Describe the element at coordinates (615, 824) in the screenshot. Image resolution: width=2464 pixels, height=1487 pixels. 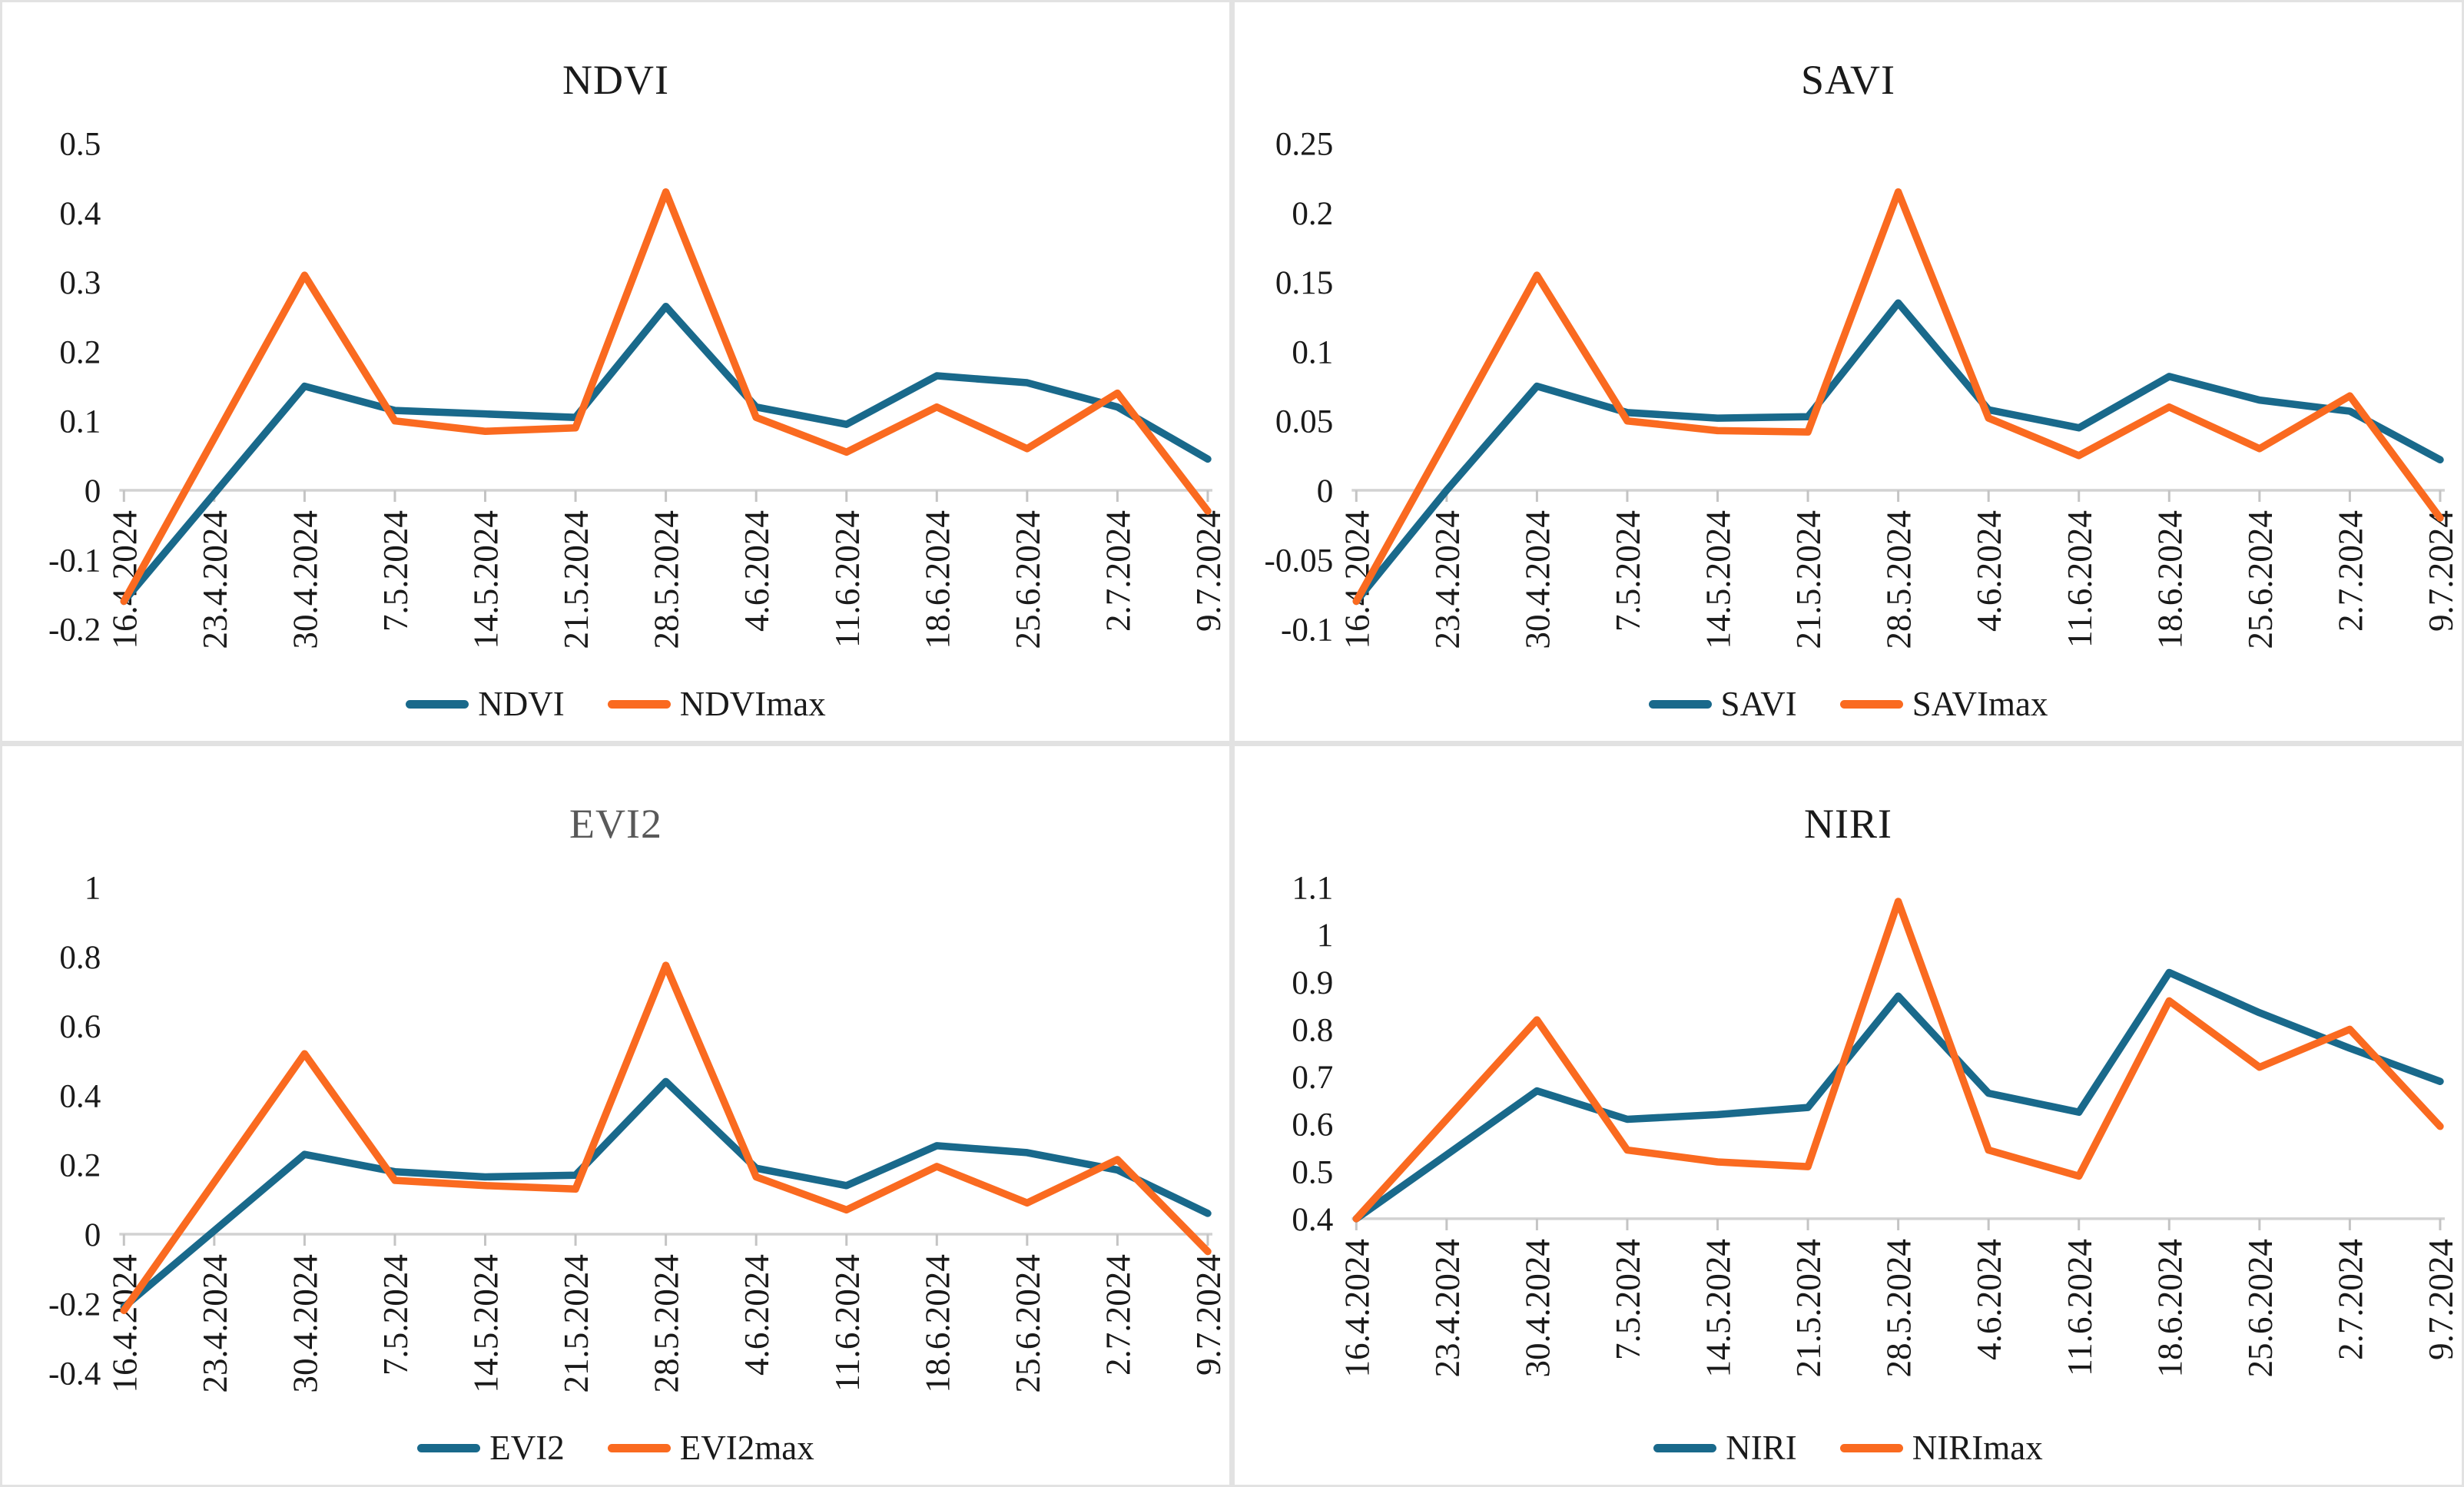
I see `chart-title-evi2: EVI2` at that location.